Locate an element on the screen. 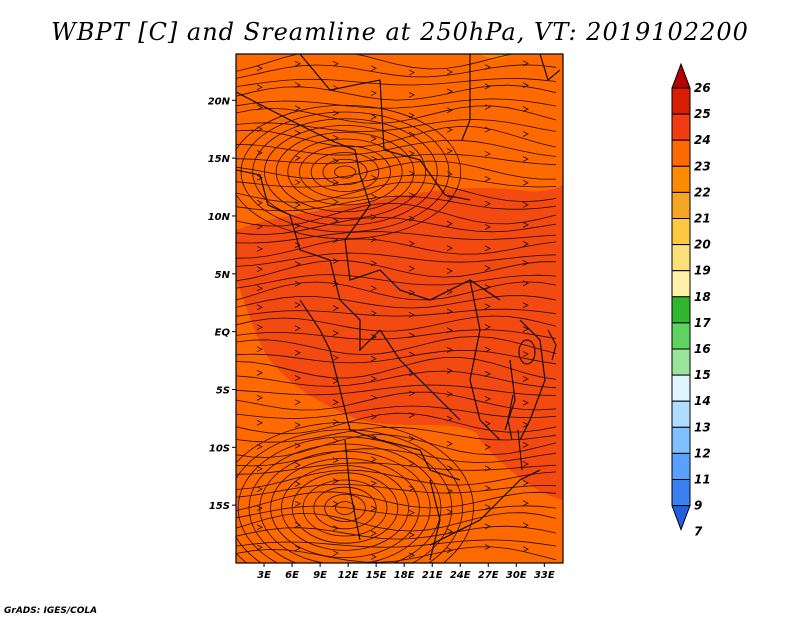 The width and height of the screenshot is (800, 618). longitude-axis: 3E 6E 9E 12E 15E 18E 21E 24E 27E 30E 33E is located at coordinates (406, 572).